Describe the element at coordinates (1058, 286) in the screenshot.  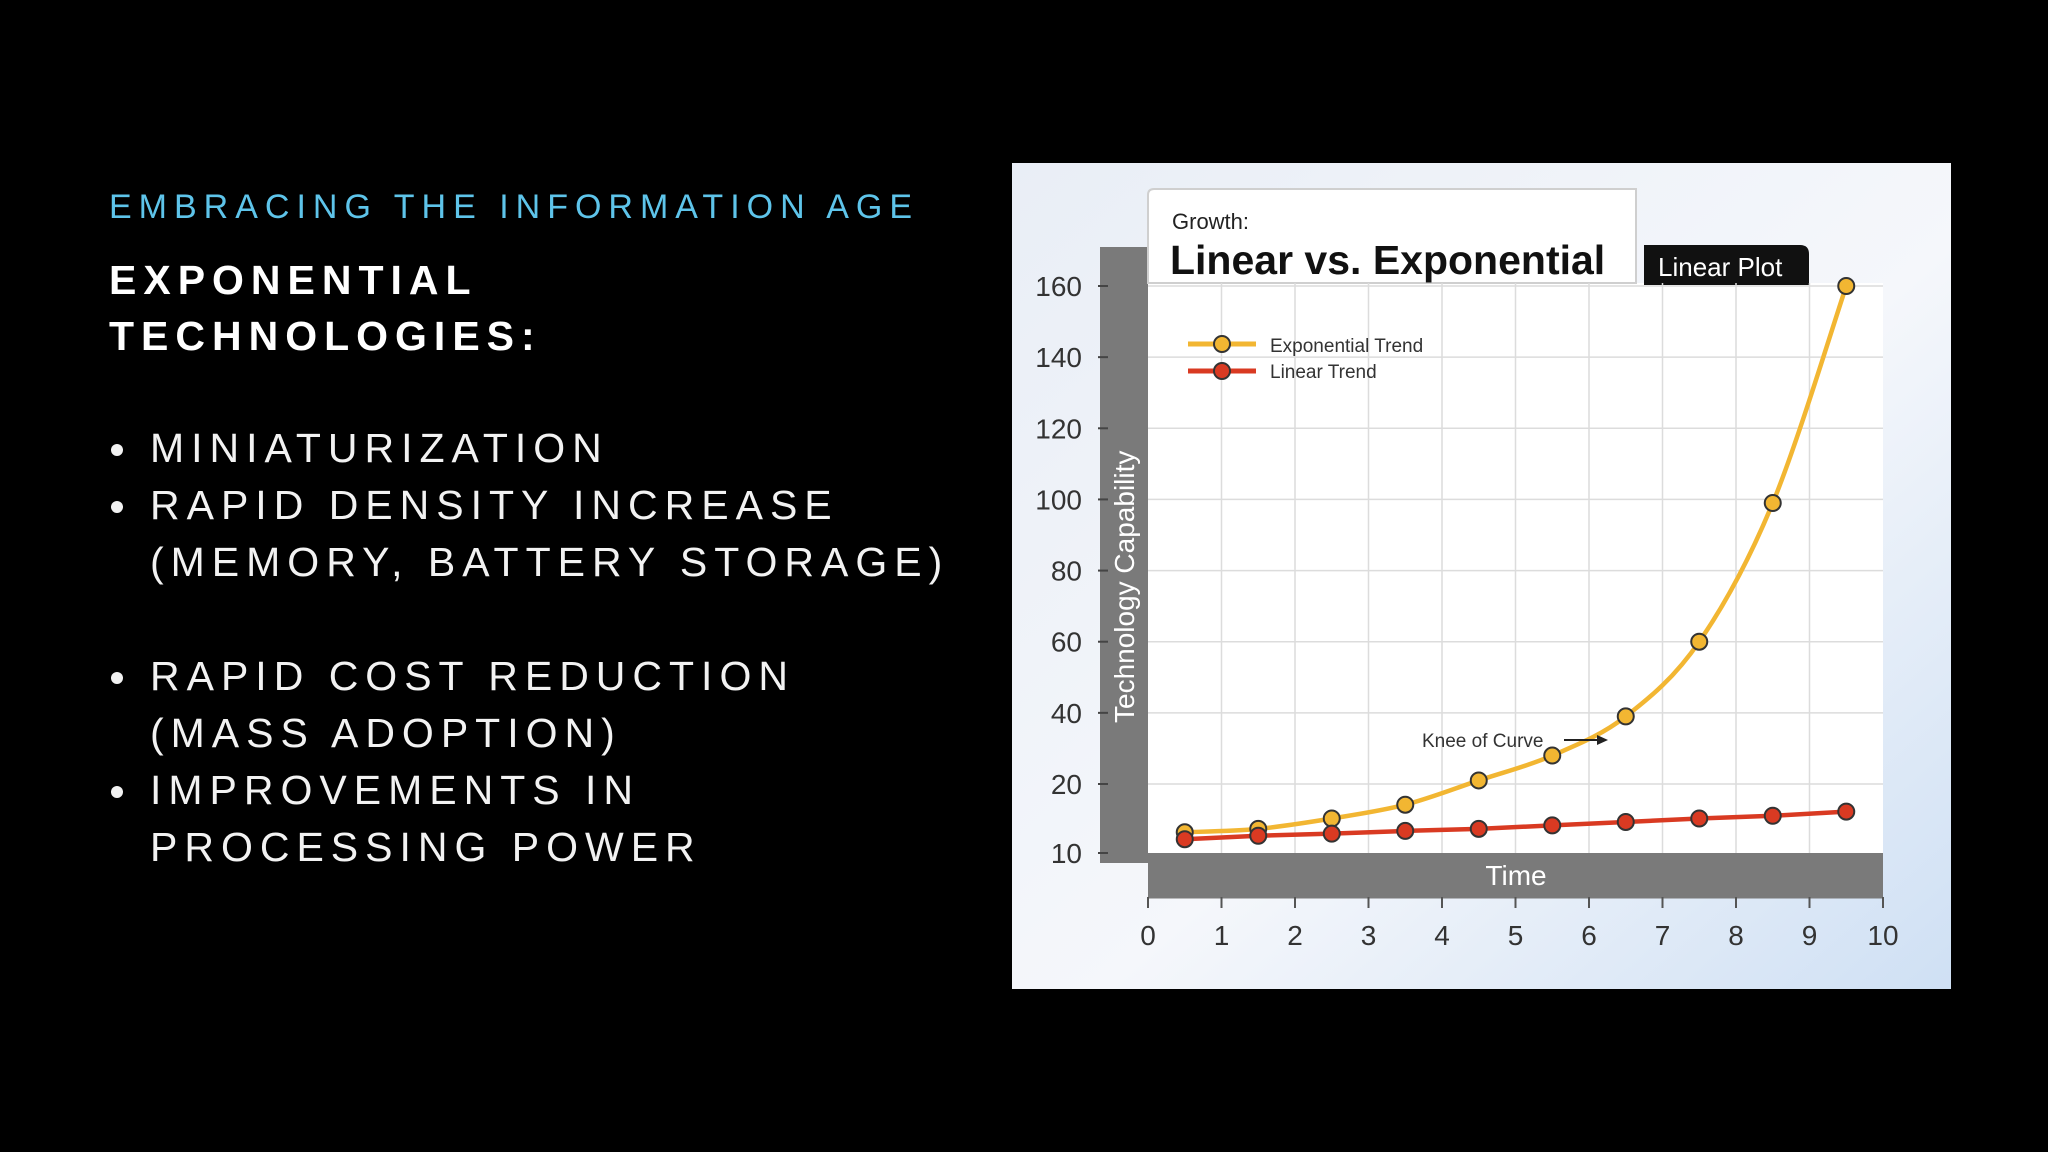
I see `y-tick-label: 160` at that location.